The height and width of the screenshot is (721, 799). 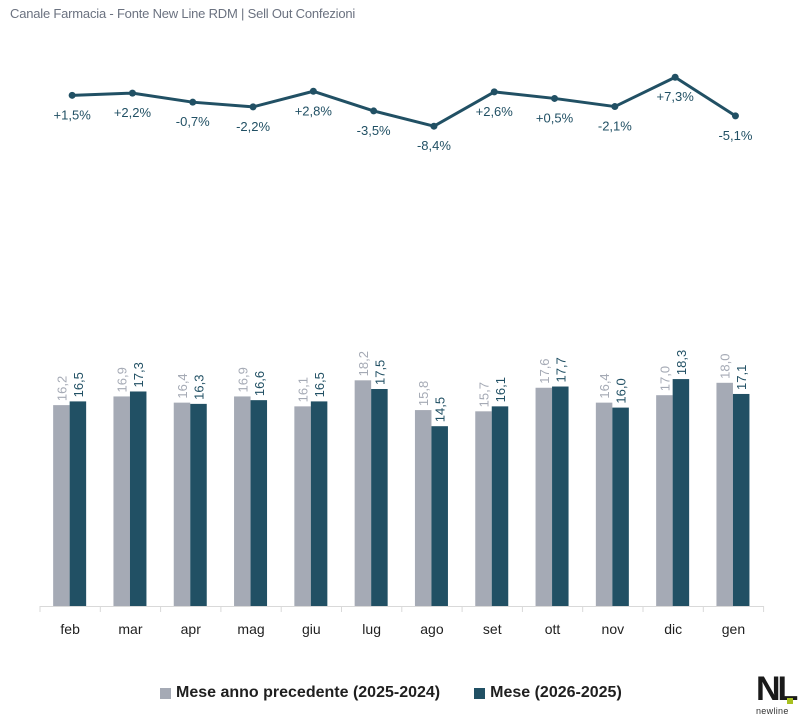 I want to click on logo-dot, so click(x=790, y=701).